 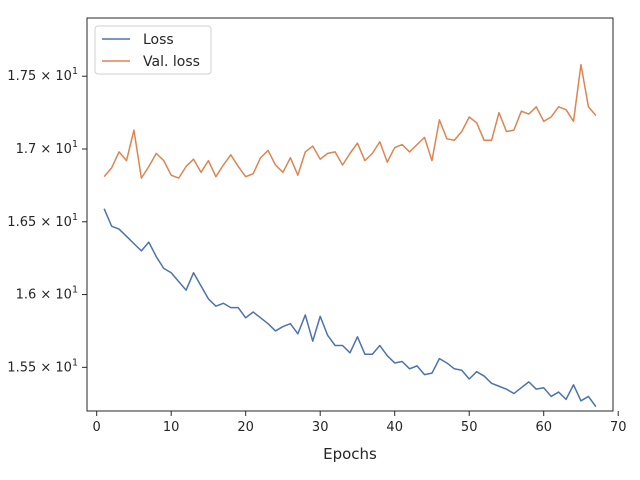 What do you see at coordinates (350, 454) in the screenshot?
I see `x-axis-label: Epochs` at bounding box center [350, 454].